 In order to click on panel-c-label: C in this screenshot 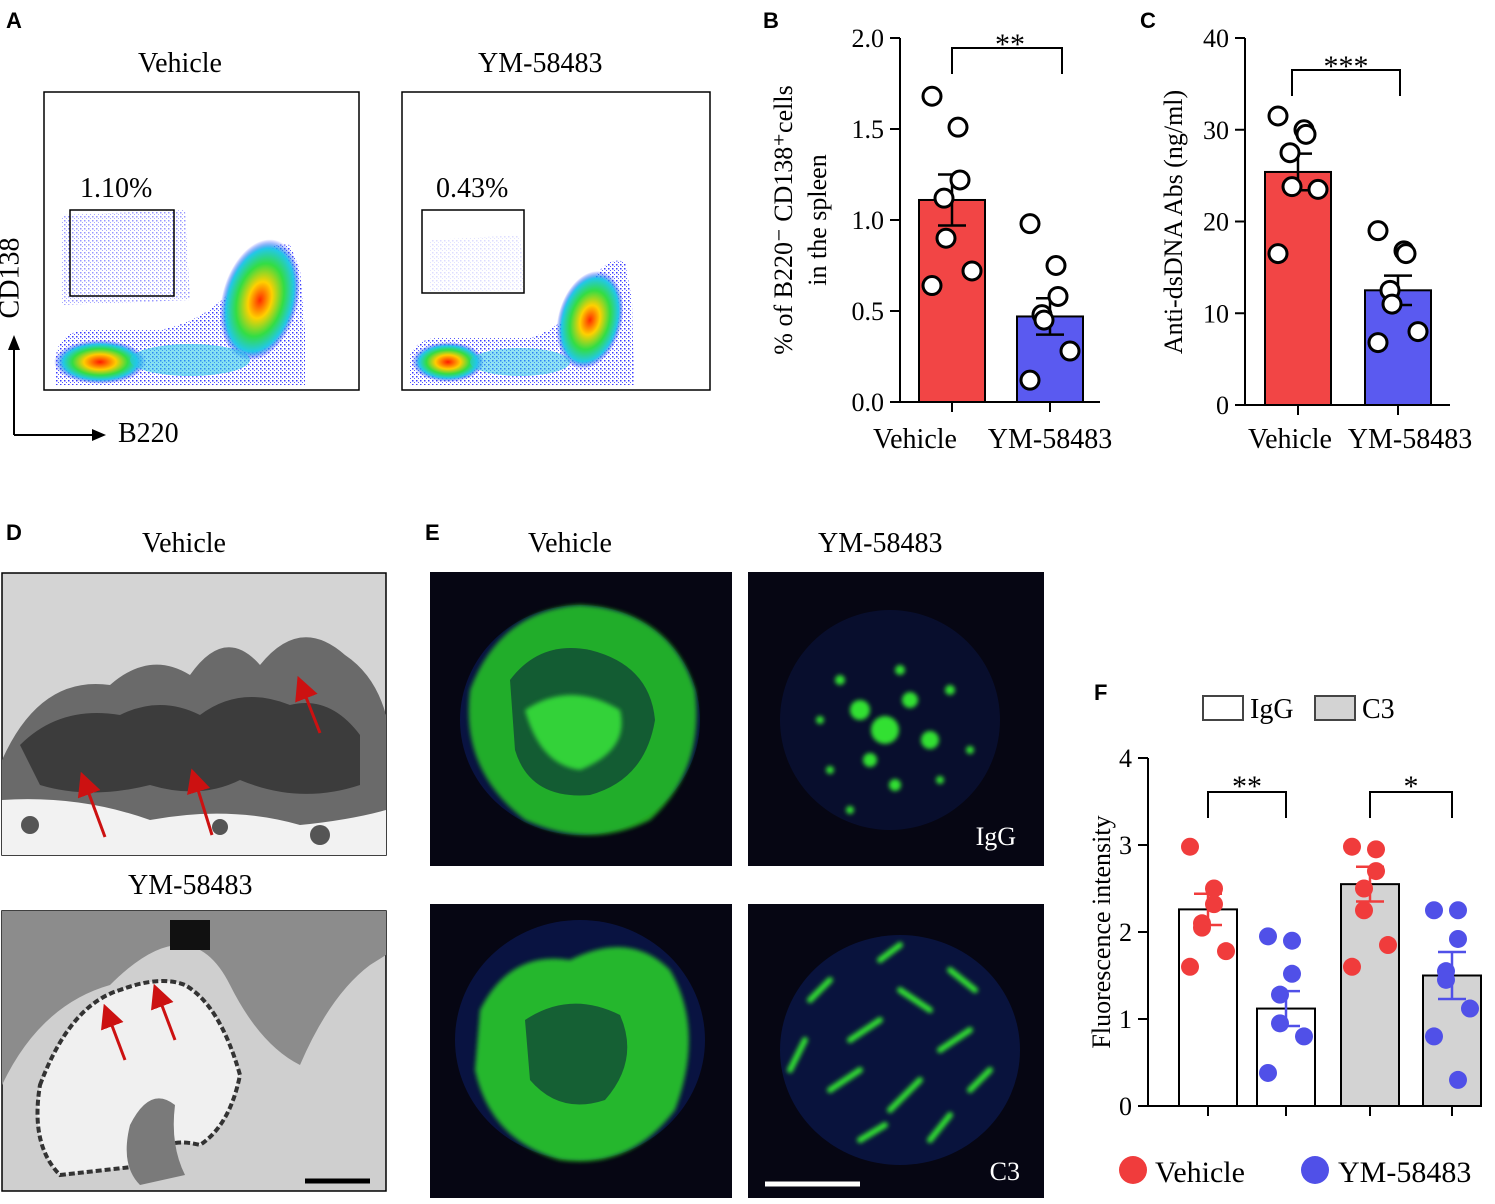, I will do `click(1148, 20)`.